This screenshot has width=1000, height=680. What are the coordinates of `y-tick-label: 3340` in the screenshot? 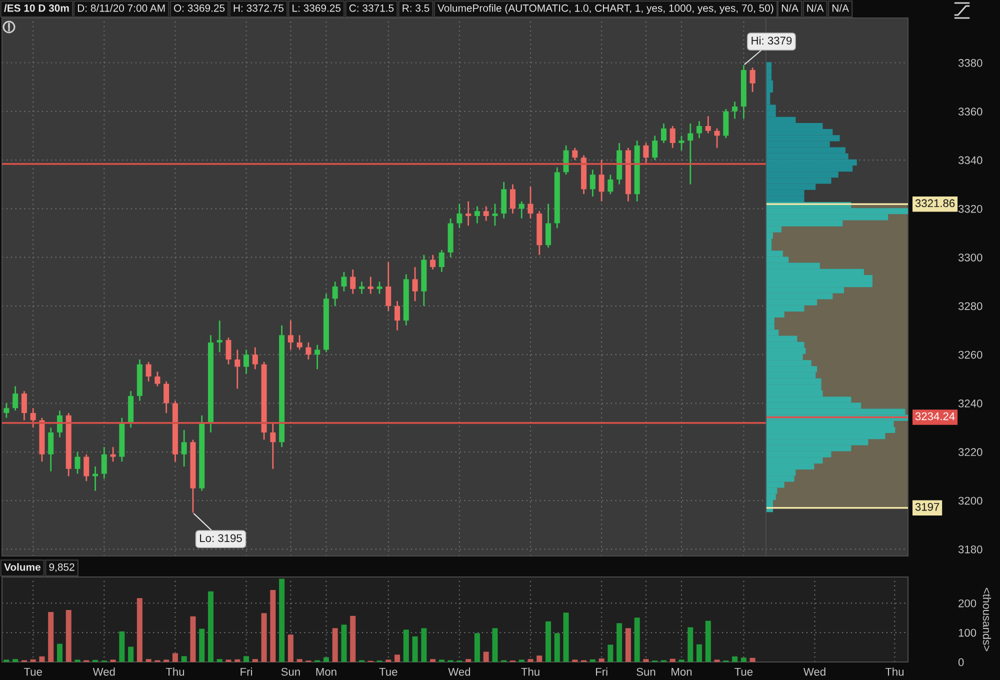 It's located at (970, 160).